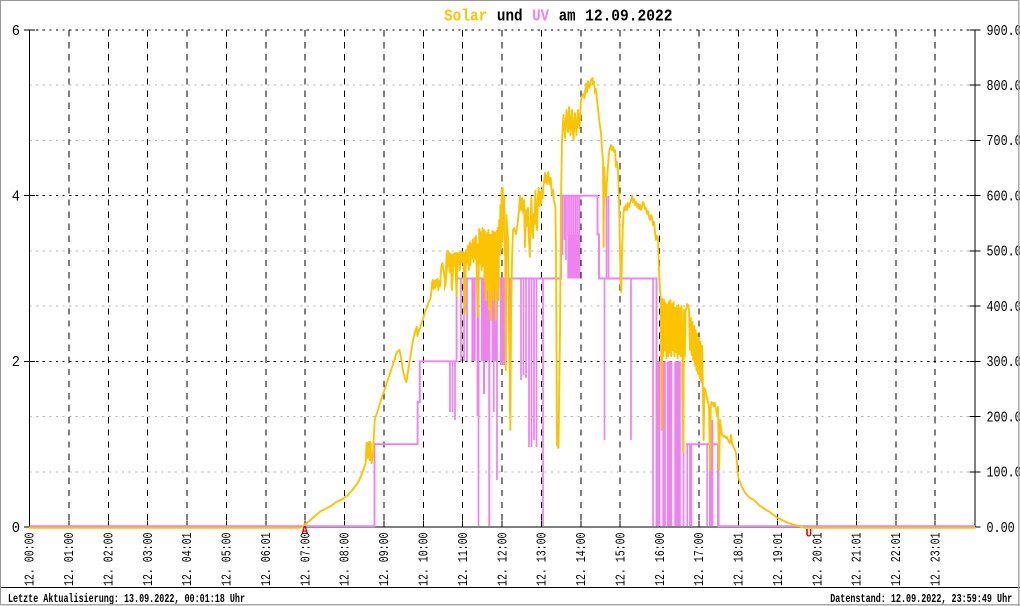 This screenshot has width=1020, height=606. Describe the element at coordinates (1003, 363) in the screenshot. I see `svg-text: 300.0` at that location.